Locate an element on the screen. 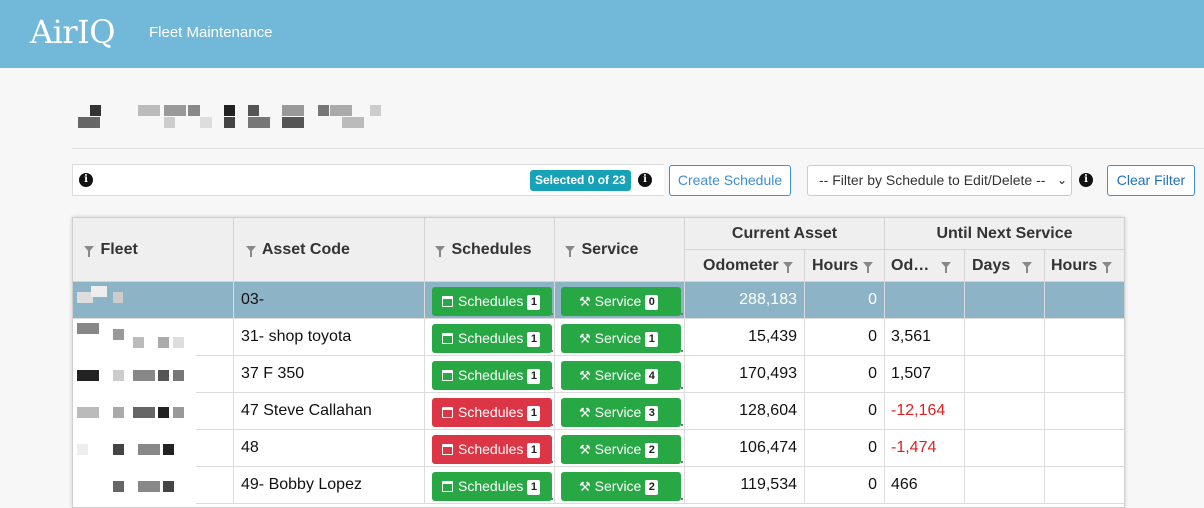 This screenshot has width=1204, height=508. odometer-cell: 128,604 is located at coordinates (745, 411).